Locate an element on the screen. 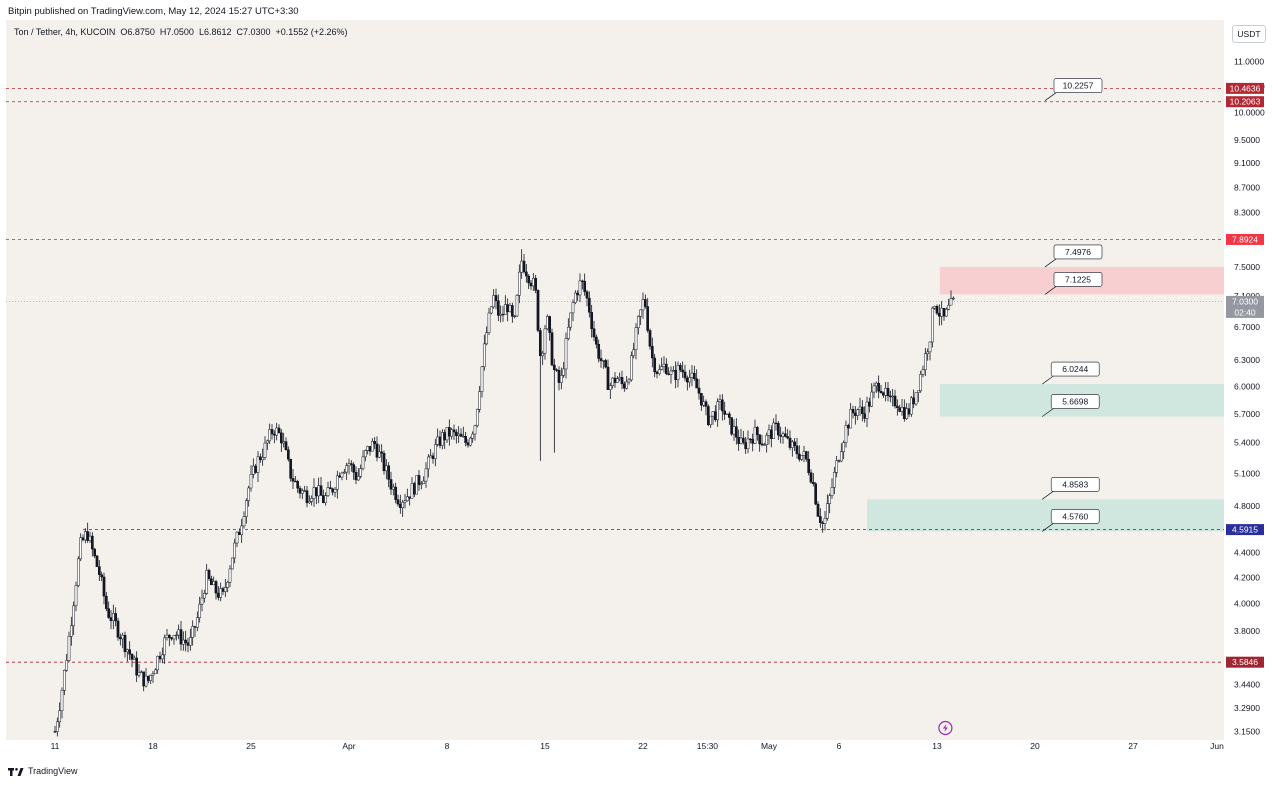  price-axis-background is located at coordinates (1249, 389).